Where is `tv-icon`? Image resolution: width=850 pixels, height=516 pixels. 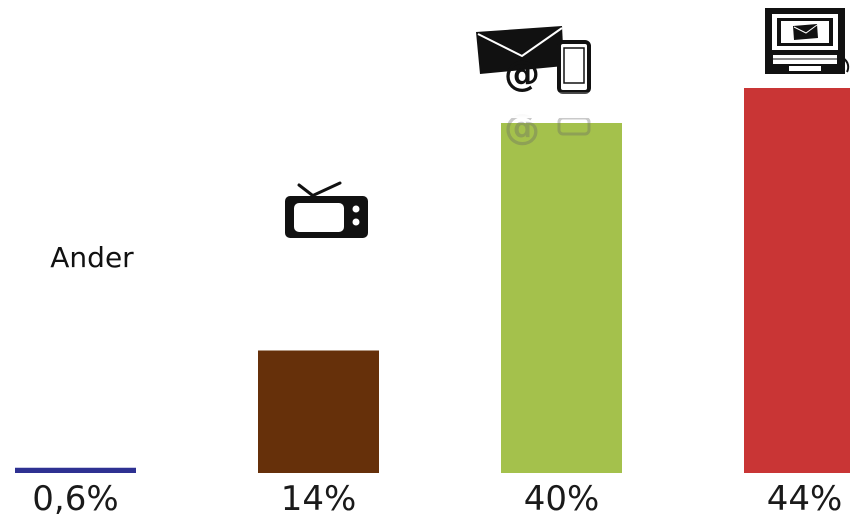 tv-icon is located at coordinates (326, 209).